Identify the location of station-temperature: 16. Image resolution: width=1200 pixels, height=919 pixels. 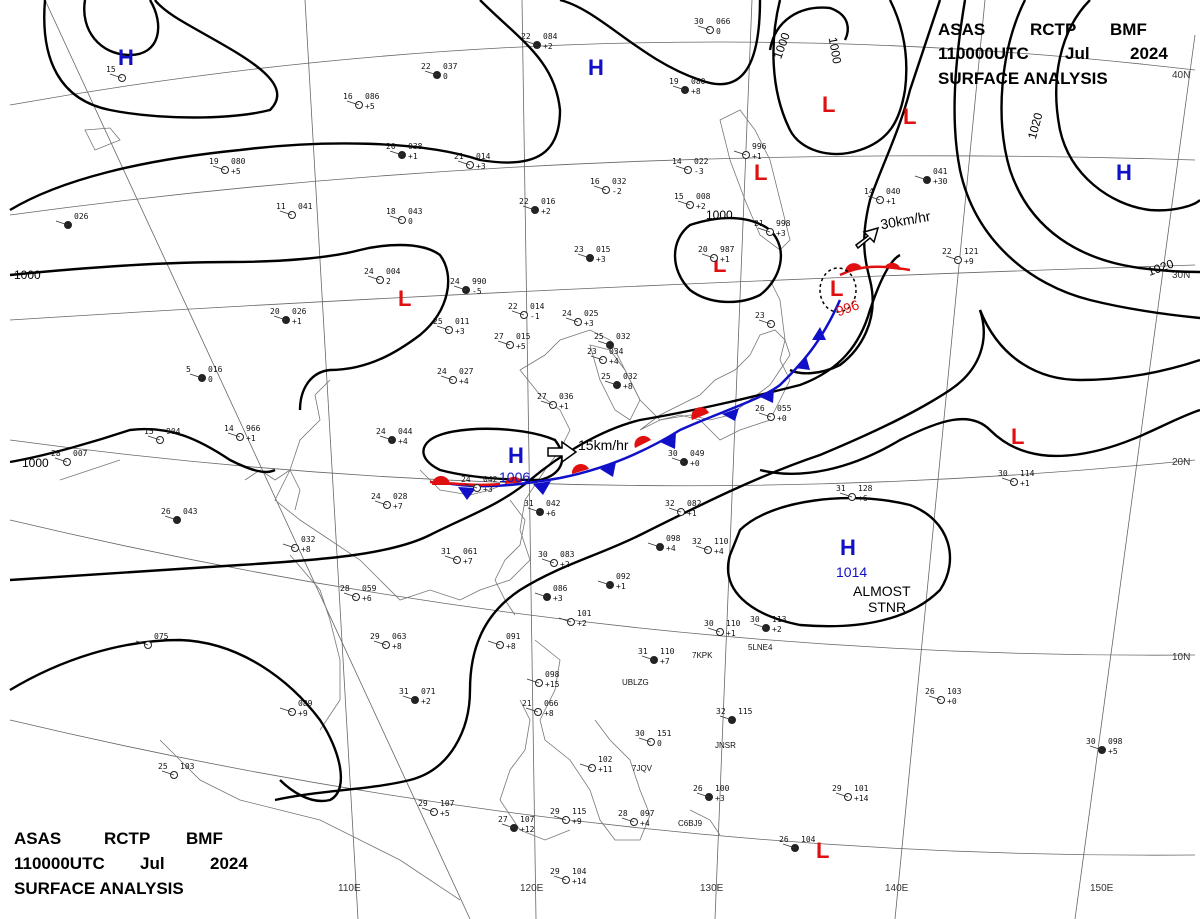
(348, 96).